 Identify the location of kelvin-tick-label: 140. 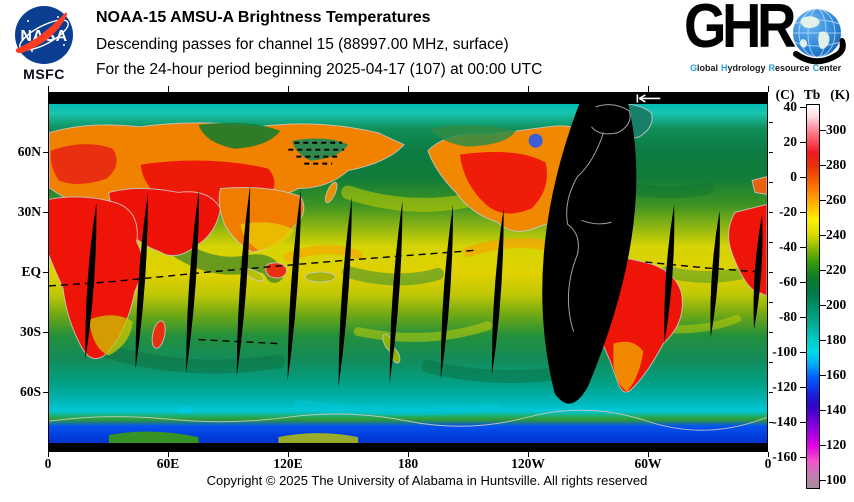
(836, 409).